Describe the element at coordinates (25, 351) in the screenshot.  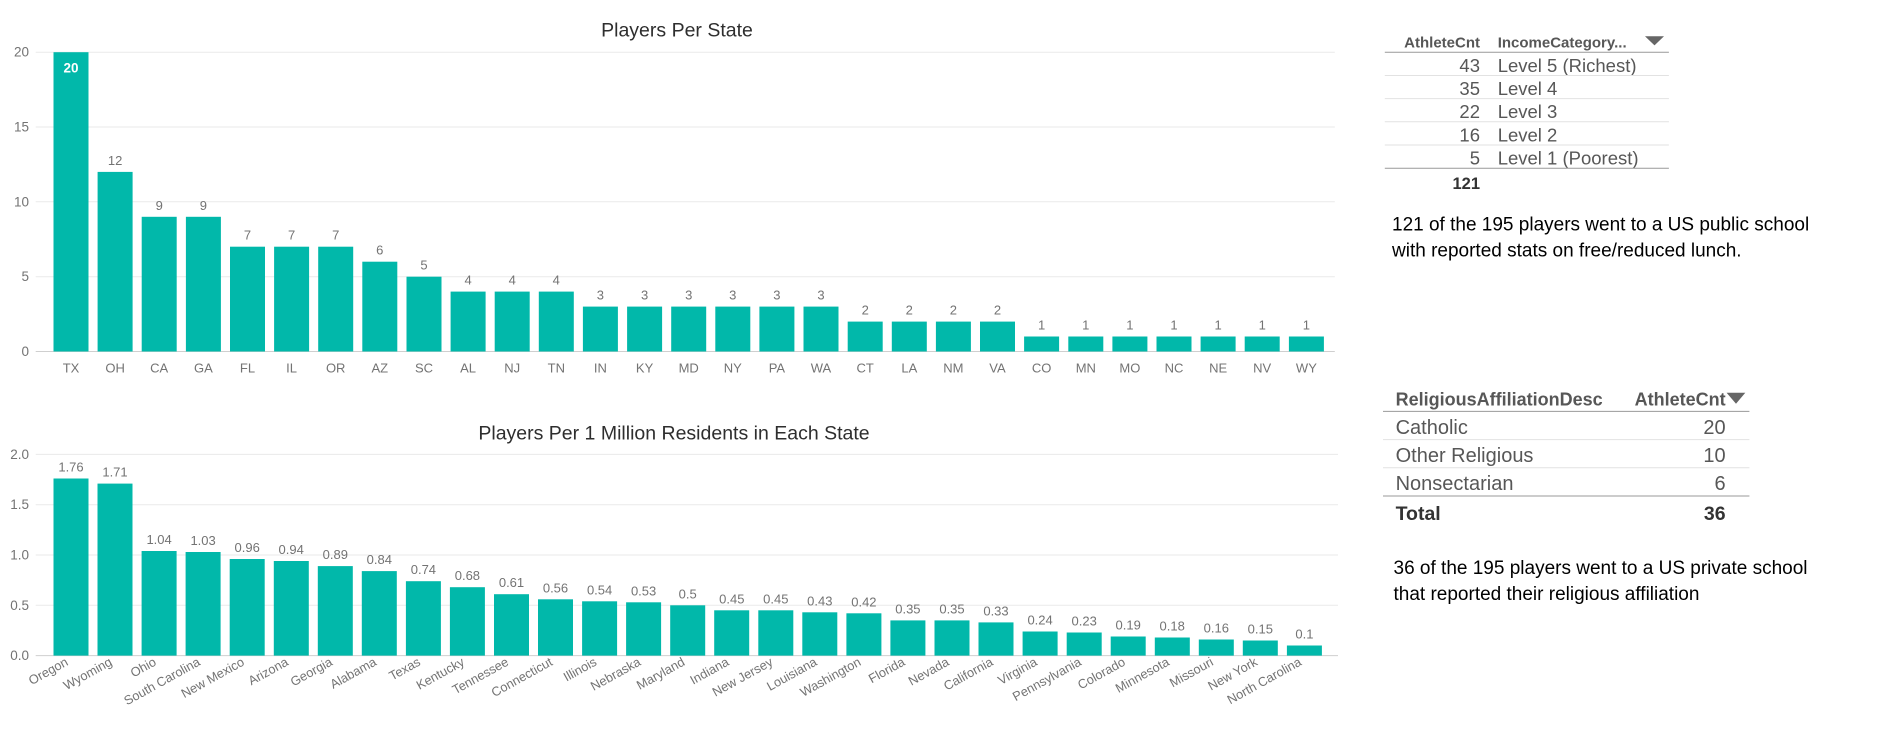
I see `svg-text: 0` at that location.